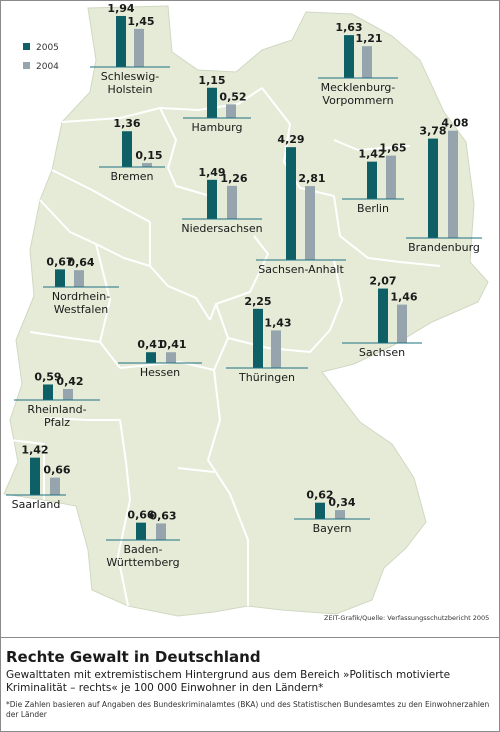 The height and width of the screenshot is (732, 500). What do you see at coordinates (212, 102) in the screenshot?
I see `bar-2005-hamburg` at bounding box center [212, 102].